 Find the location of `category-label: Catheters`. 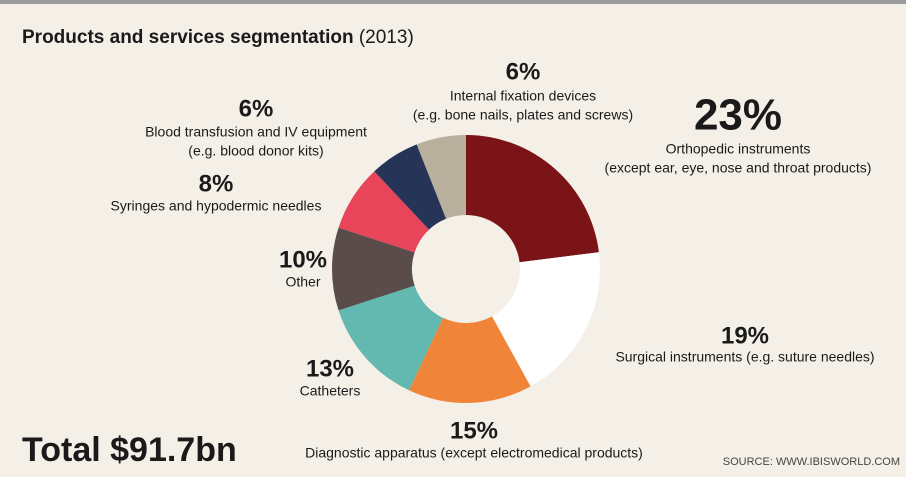

category-label: Catheters is located at coordinates (330, 391).